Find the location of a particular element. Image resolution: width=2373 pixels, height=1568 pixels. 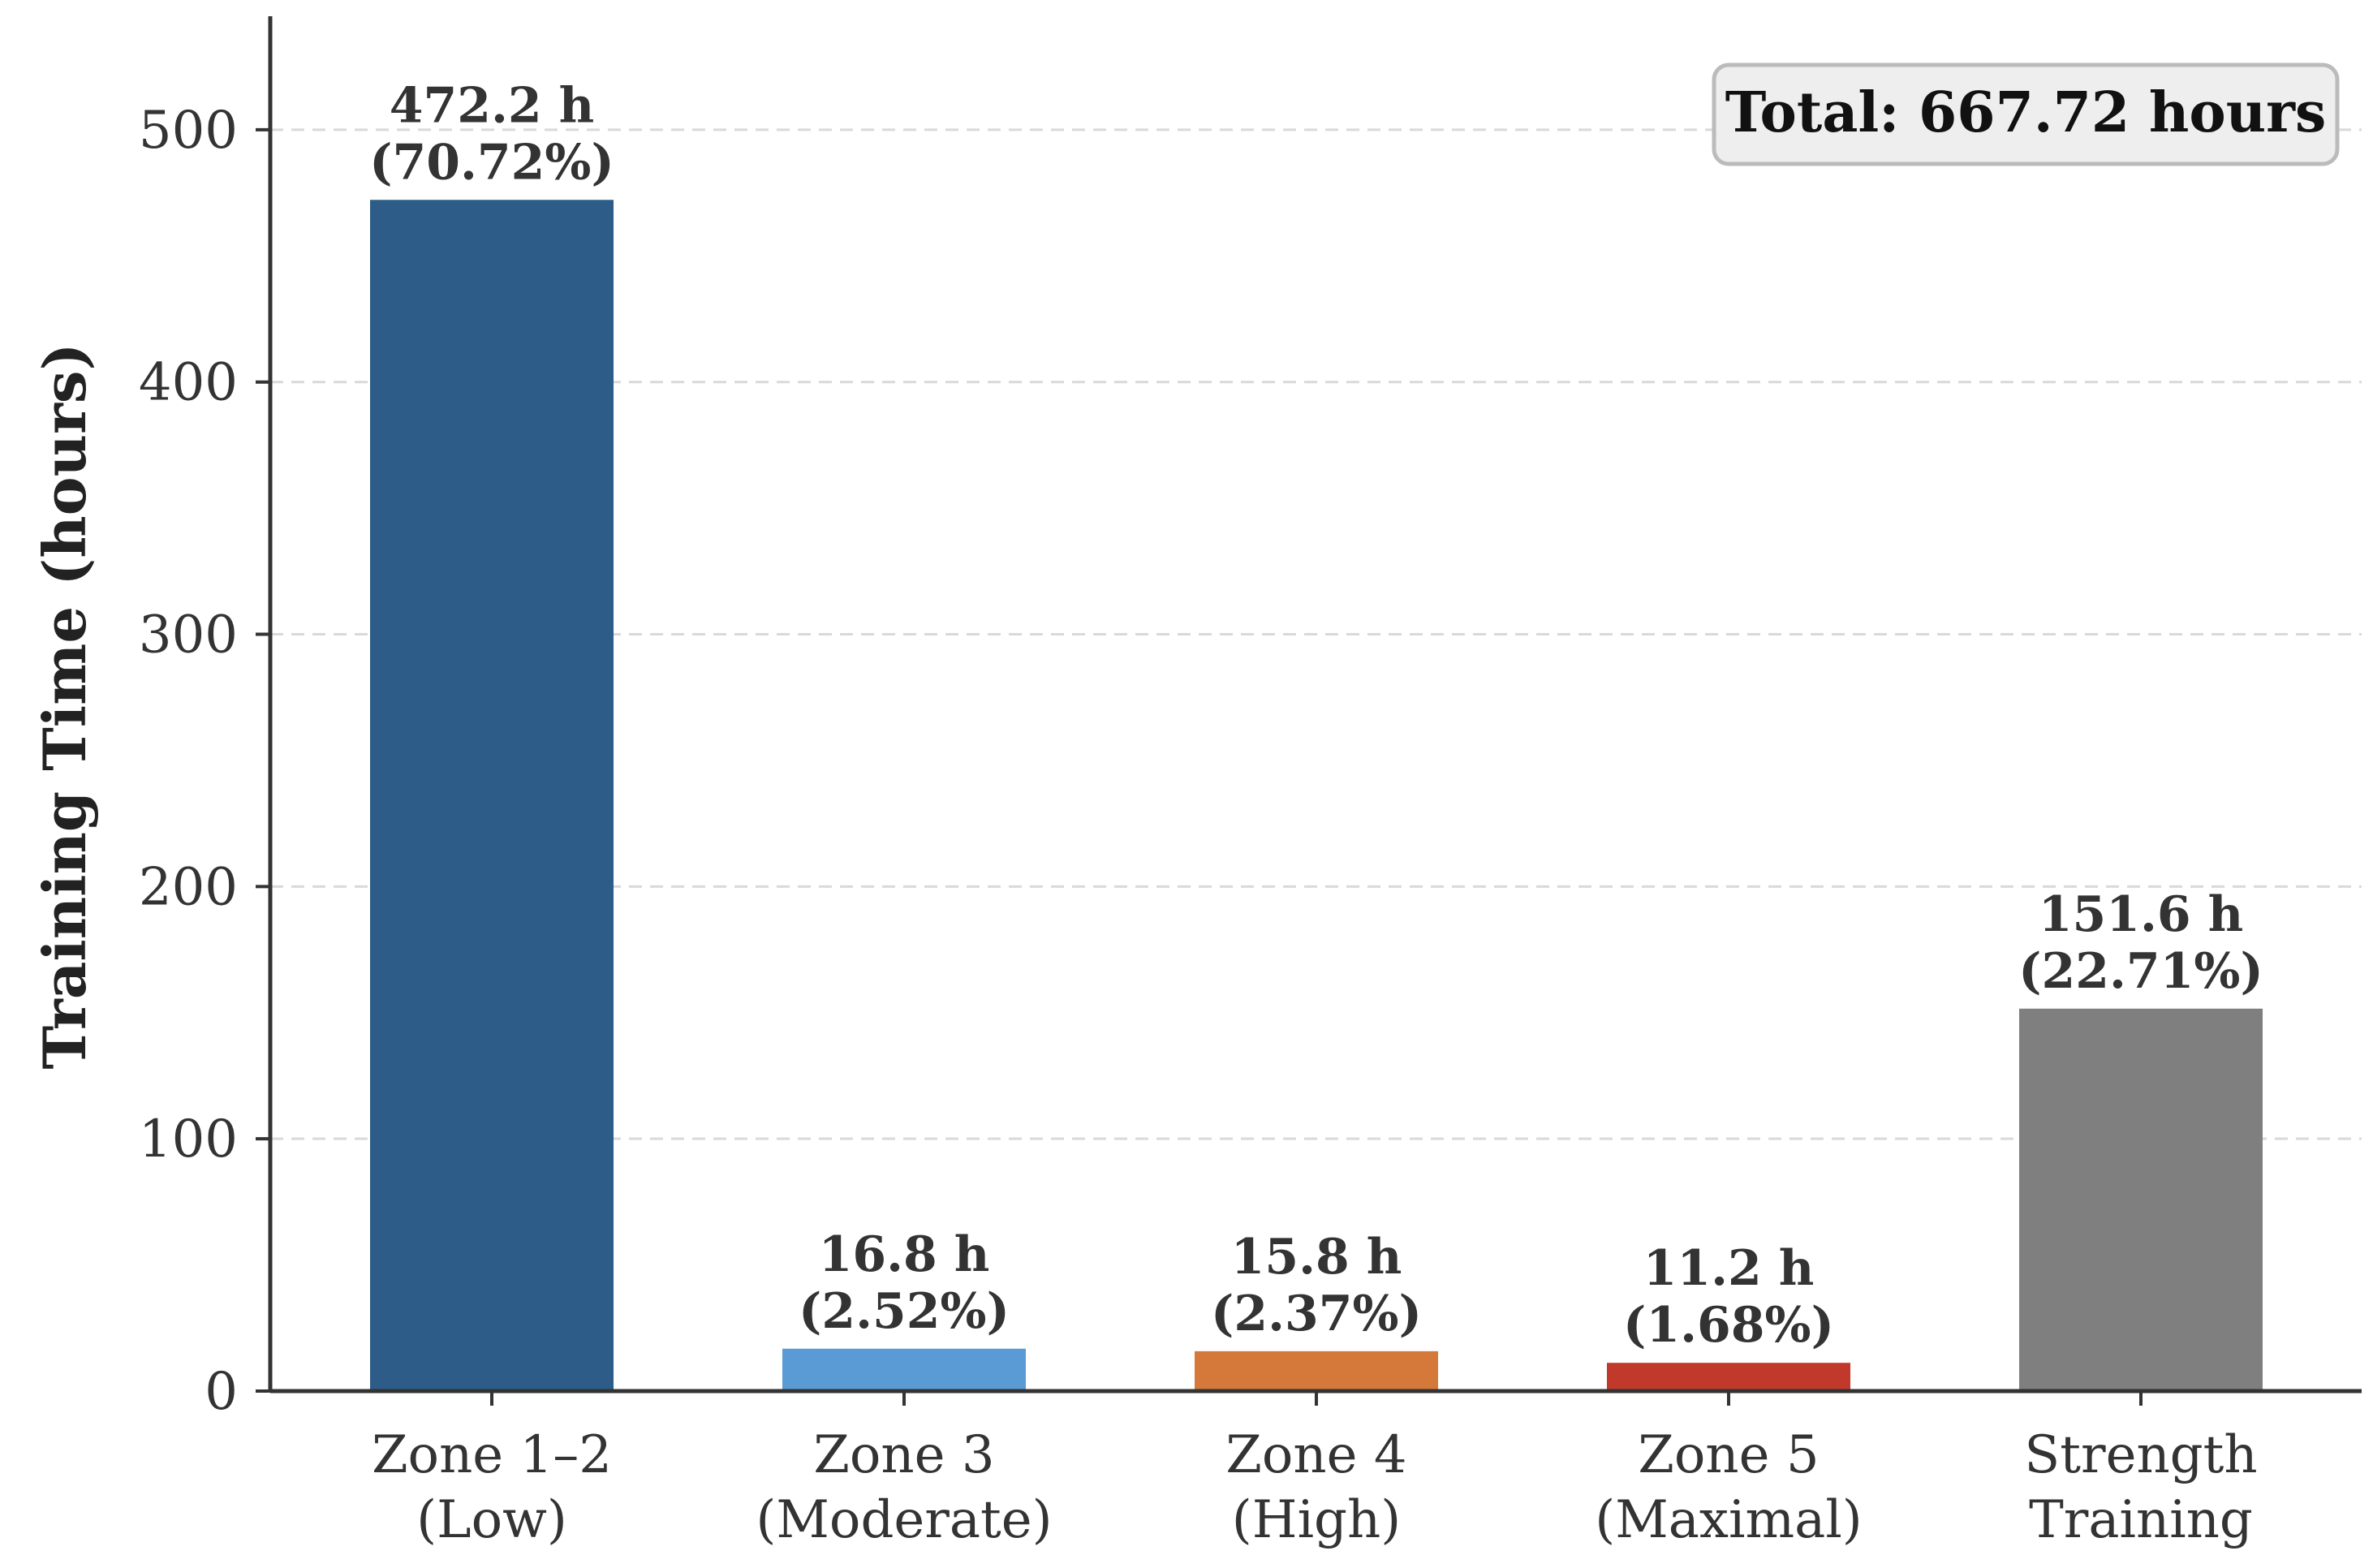

x-tick-label: Zone 1–2 is located at coordinates (492, 1455).